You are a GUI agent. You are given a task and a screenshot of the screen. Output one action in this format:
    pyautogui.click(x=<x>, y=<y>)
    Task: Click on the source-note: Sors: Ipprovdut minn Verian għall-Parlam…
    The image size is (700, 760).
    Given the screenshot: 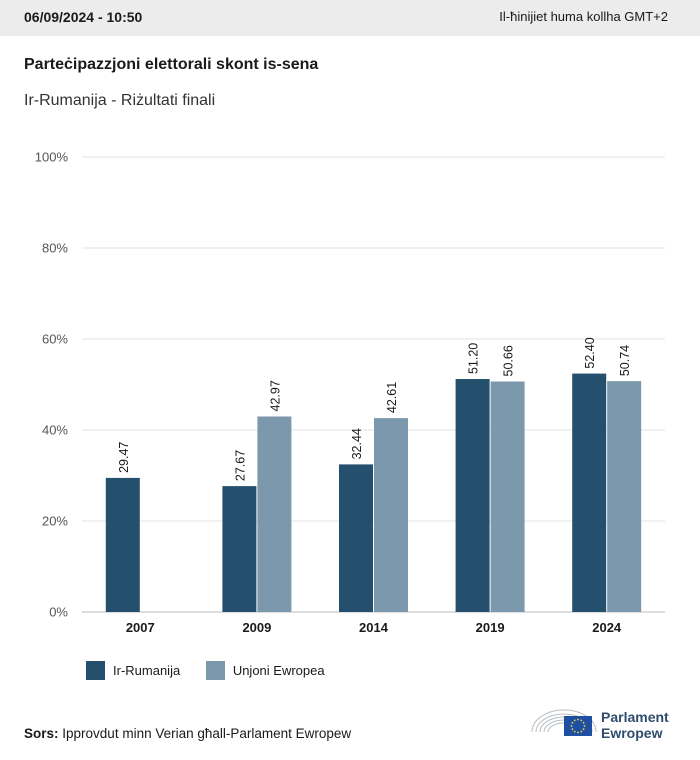 What is the action you would take?
    pyautogui.click(x=187, y=733)
    